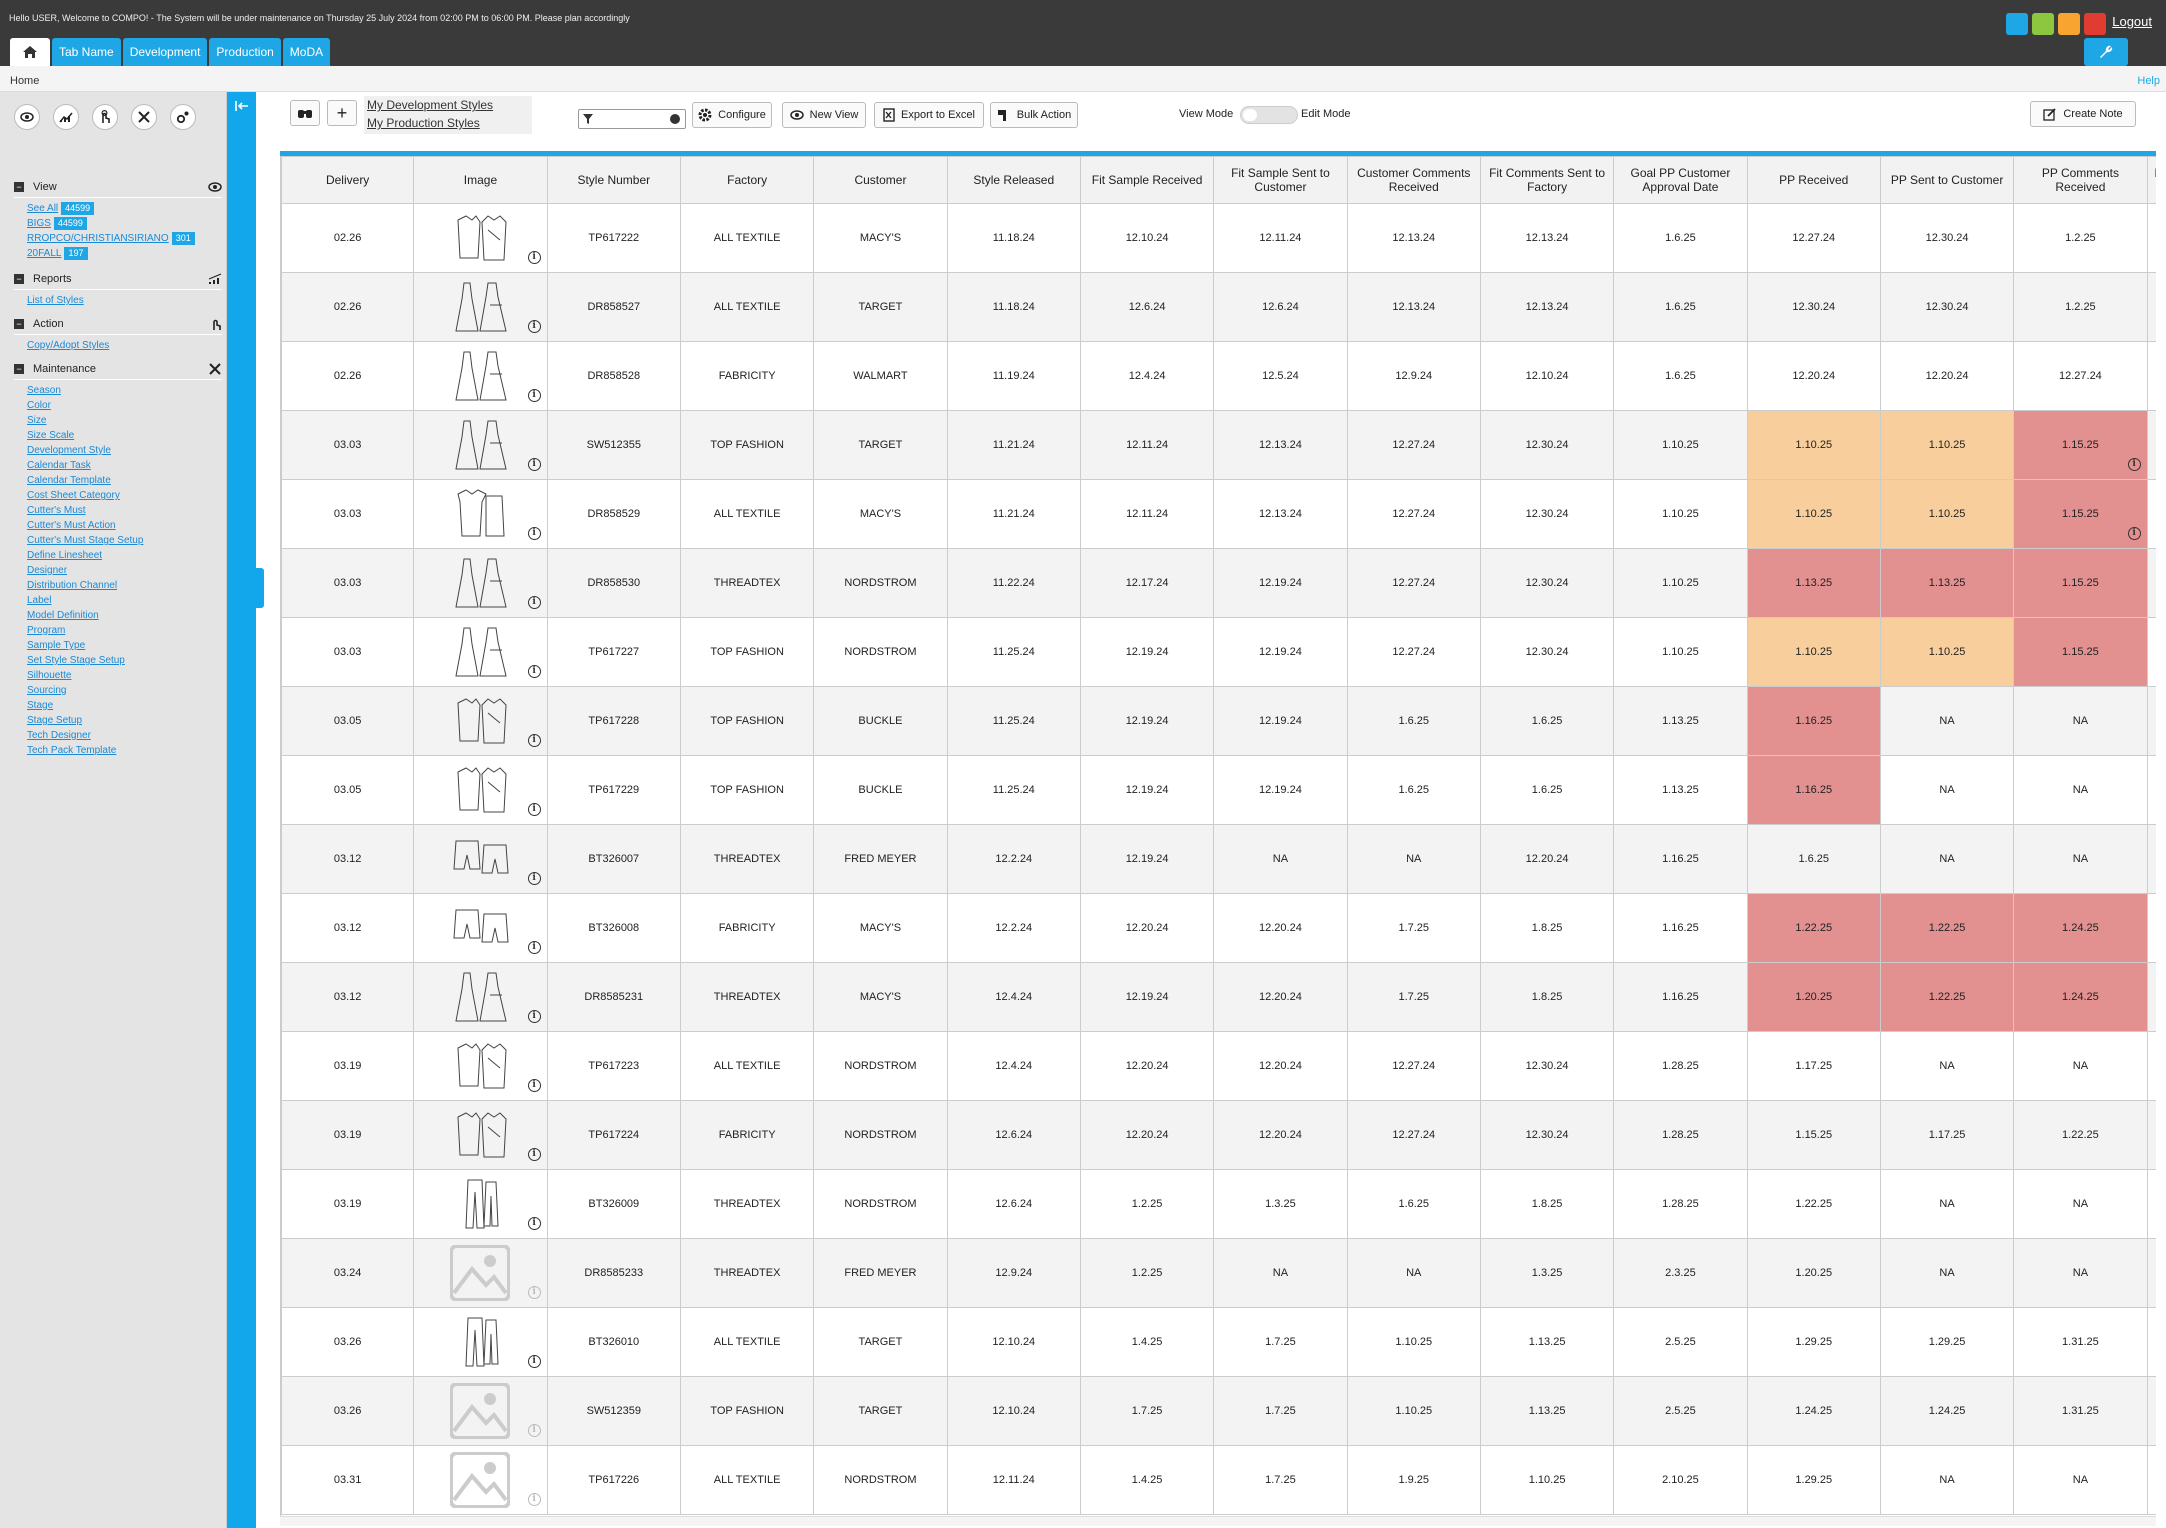  Describe the element at coordinates (85, 540) in the screenshot. I see `maintenance-link: Cutter's Must Stage Setup` at that location.